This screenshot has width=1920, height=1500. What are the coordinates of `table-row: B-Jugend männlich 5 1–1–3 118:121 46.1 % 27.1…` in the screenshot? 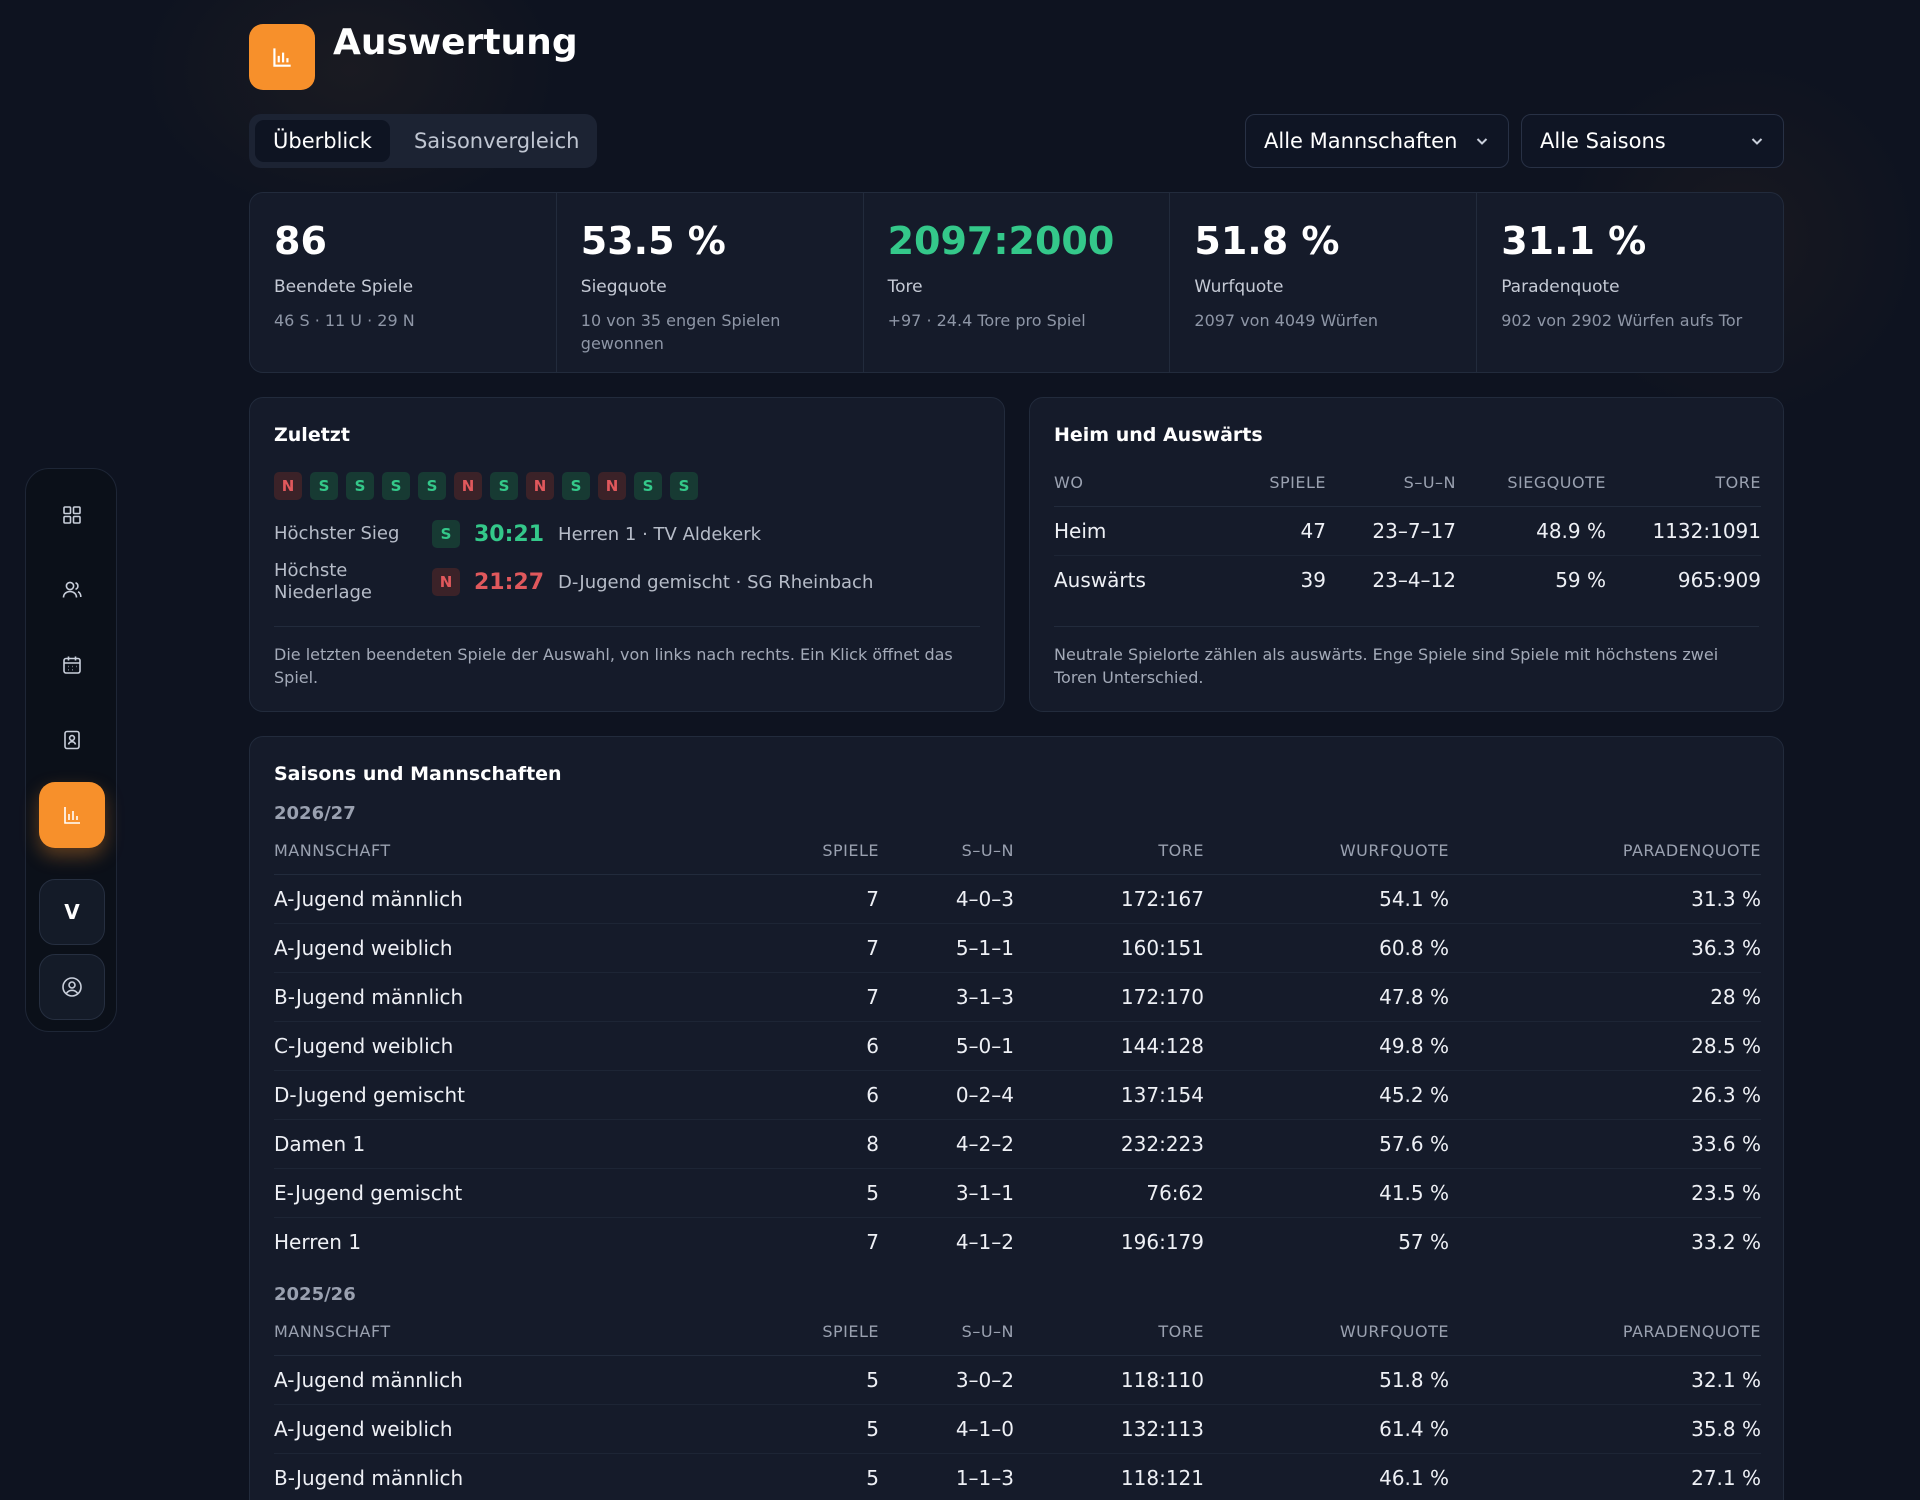 It's located at (1017, 1476).